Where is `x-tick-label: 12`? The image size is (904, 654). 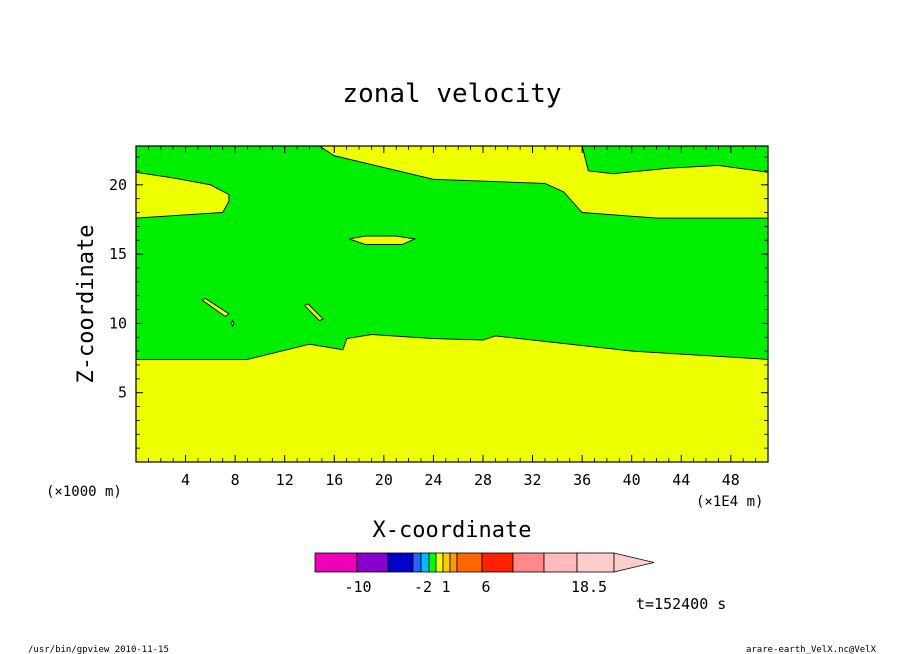 x-tick-label: 12 is located at coordinates (285, 480).